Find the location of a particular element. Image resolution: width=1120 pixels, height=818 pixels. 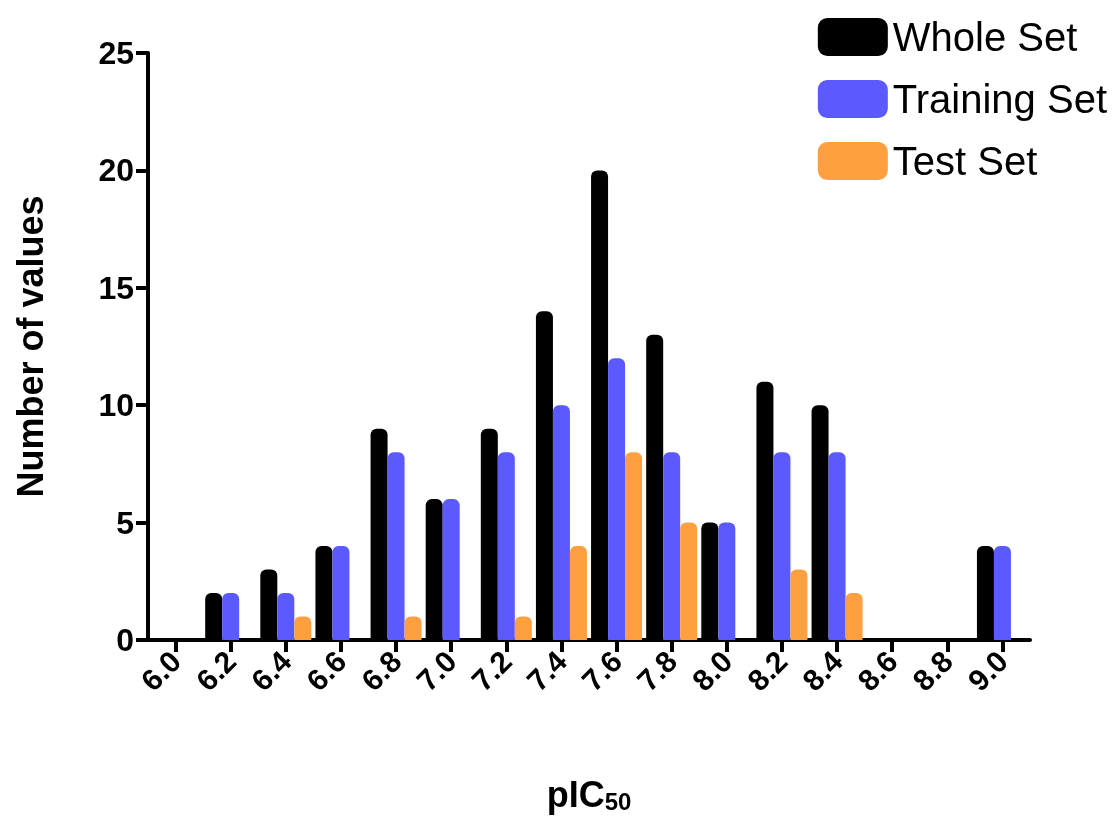

legend-label: Whole Set is located at coordinates (985, 37).